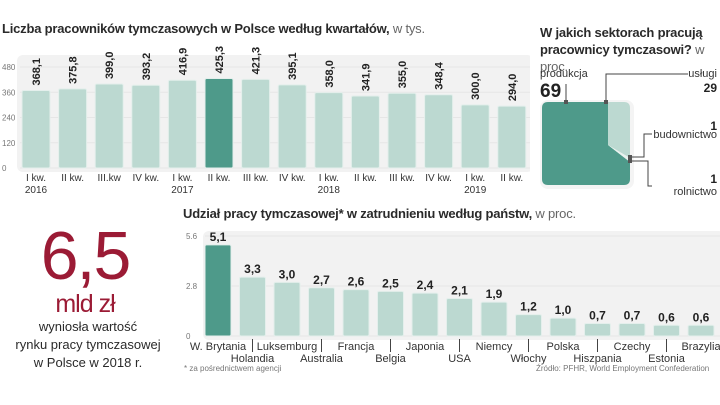 The height and width of the screenshot is (405, 720). I want to click on x-tick-year-label: 2016, so click(36, 190).